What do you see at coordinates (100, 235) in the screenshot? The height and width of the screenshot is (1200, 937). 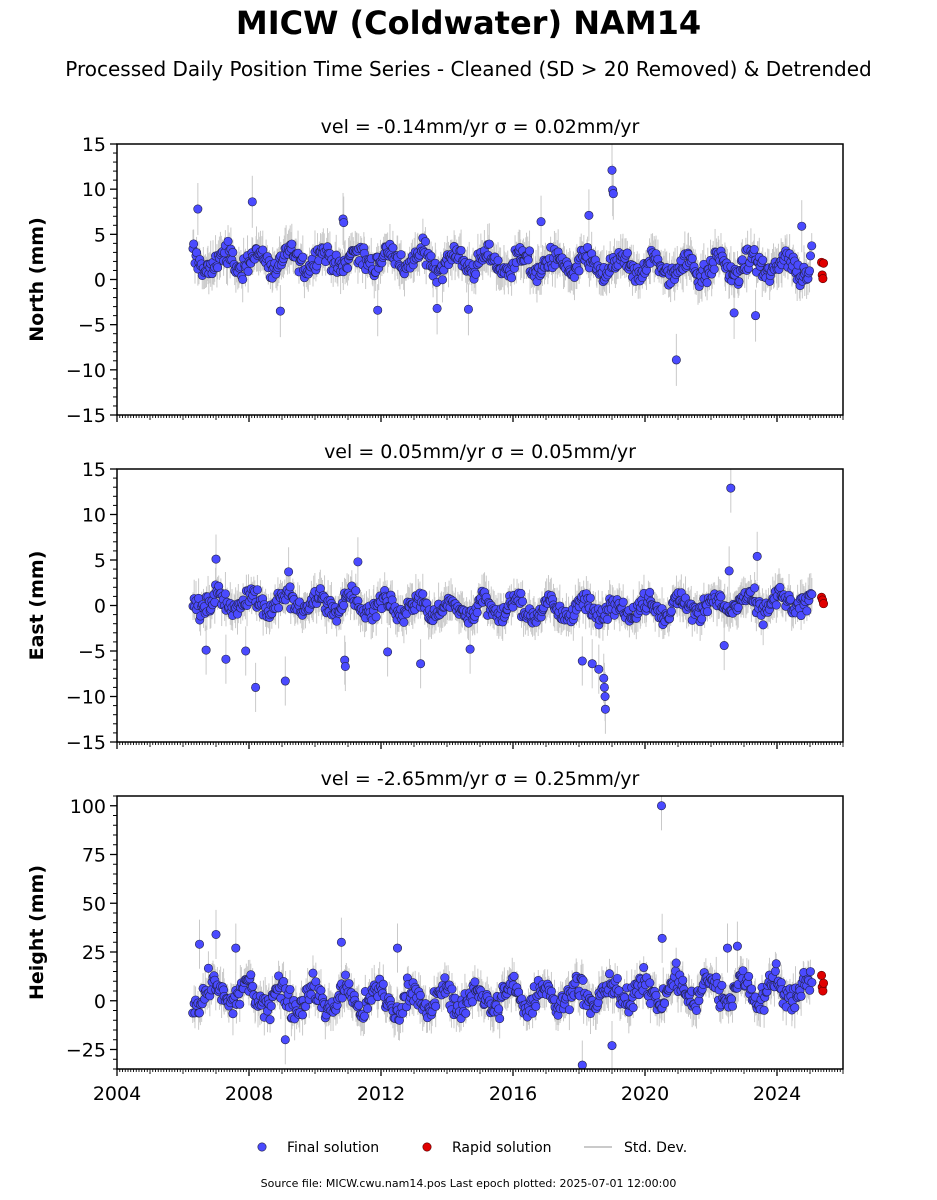 I see `ytick-label: 5` at bounding box center [100, 235].